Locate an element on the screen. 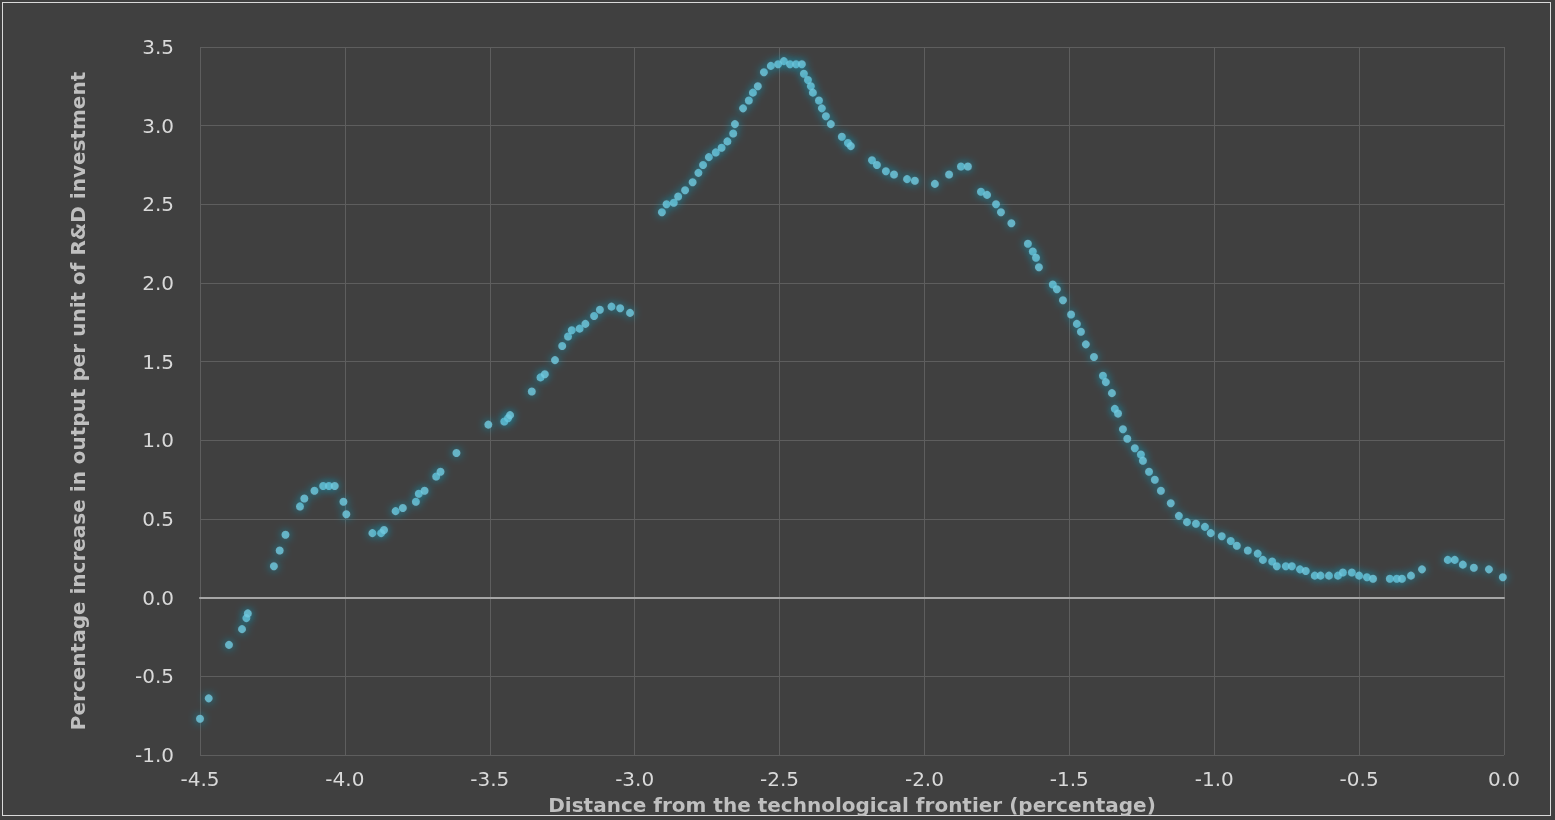 This screenshot has height=820, width=1555. y-tick-label: 0.0 is located at coordinates (158, 597).